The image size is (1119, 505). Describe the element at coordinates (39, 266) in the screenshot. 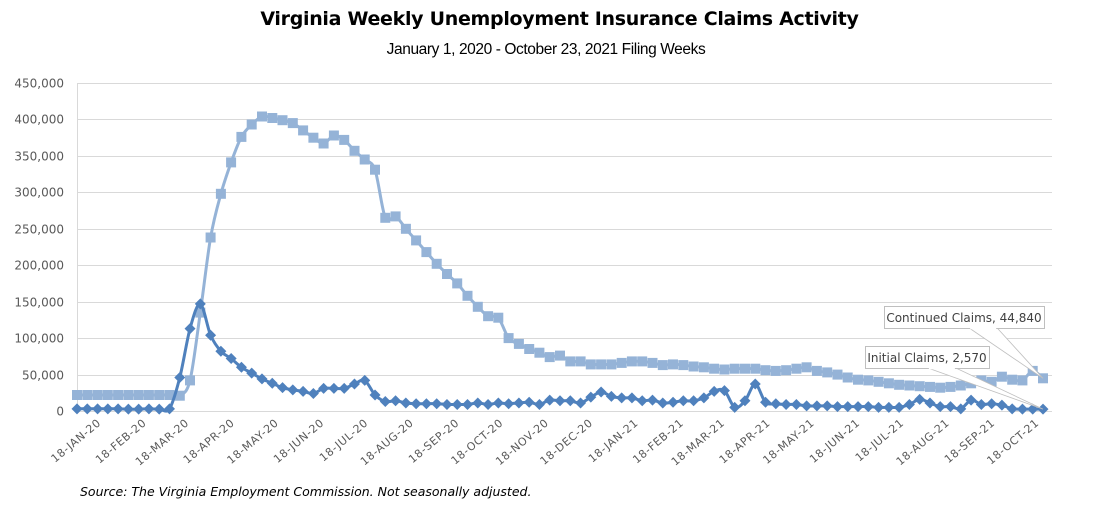

I see `y-tick-label: 200,000` at that location.